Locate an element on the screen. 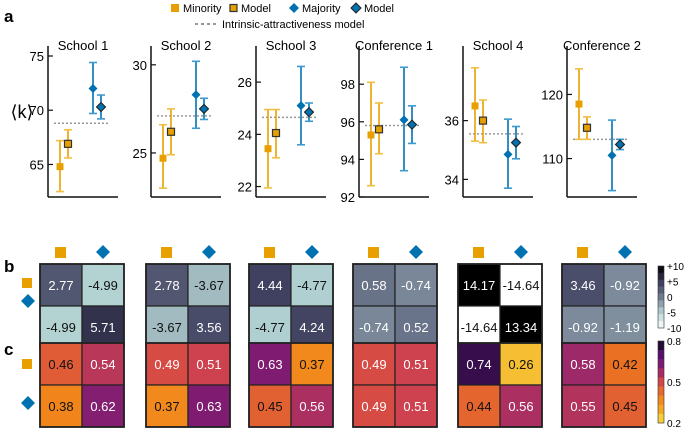 The image size is (685, 429). subplot-2: School 2 25 30 is located at coordinates (177, 118).